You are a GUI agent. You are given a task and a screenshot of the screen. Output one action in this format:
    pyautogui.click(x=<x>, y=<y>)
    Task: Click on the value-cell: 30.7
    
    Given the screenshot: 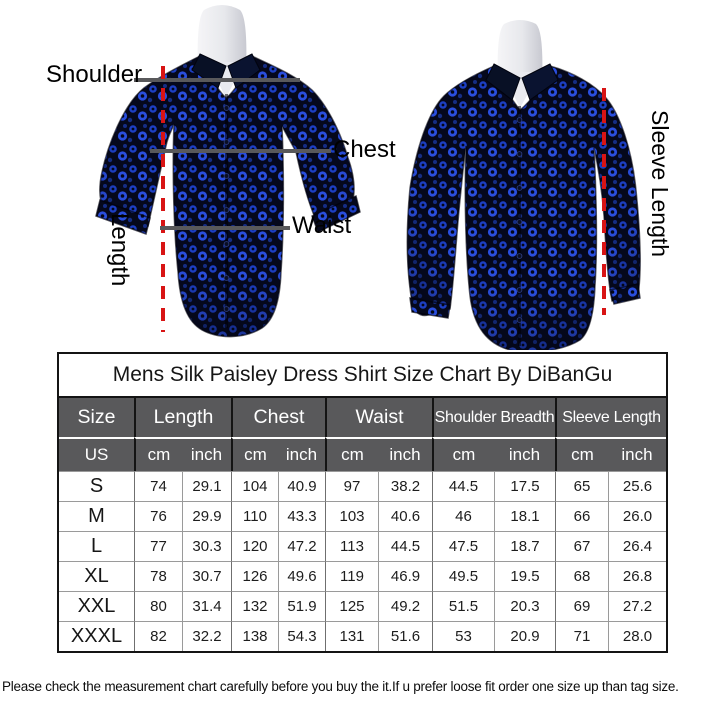 What is the action you would take?
    pyautogui.click(x=206, y=576)
    